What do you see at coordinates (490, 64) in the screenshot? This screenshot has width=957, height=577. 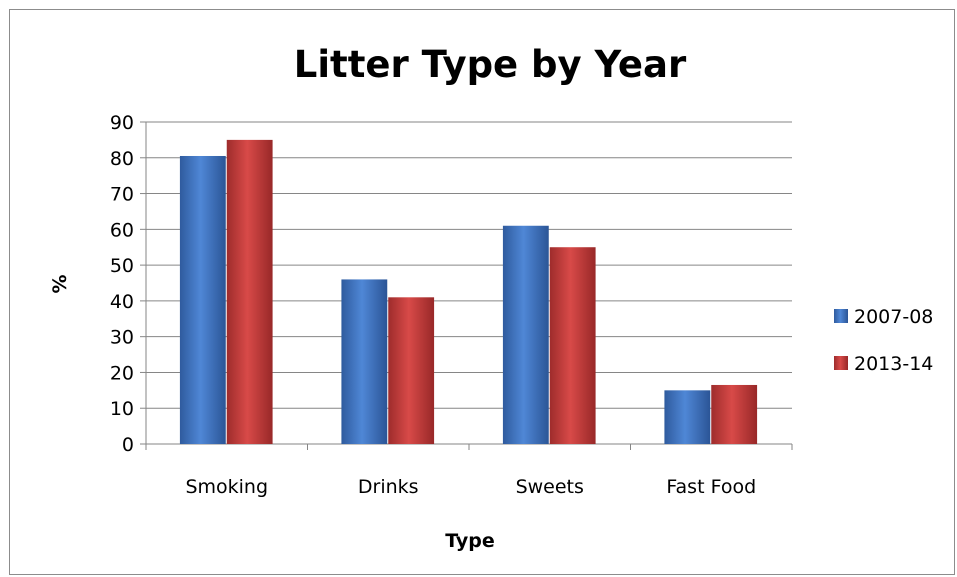 I see `chart-title: Litter Type by Year` at bounding box center [490, 64].